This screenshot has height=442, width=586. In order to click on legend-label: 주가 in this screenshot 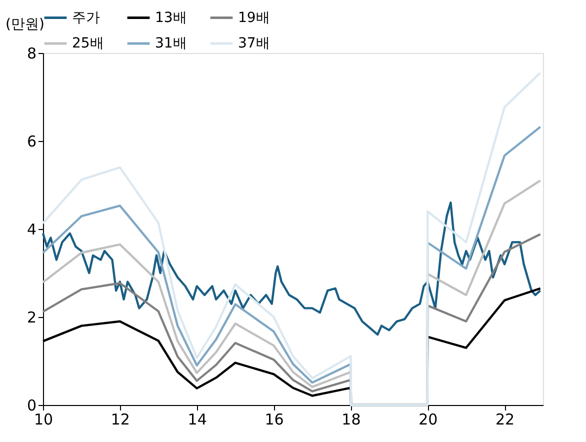, I will do `click(86, 18)`.